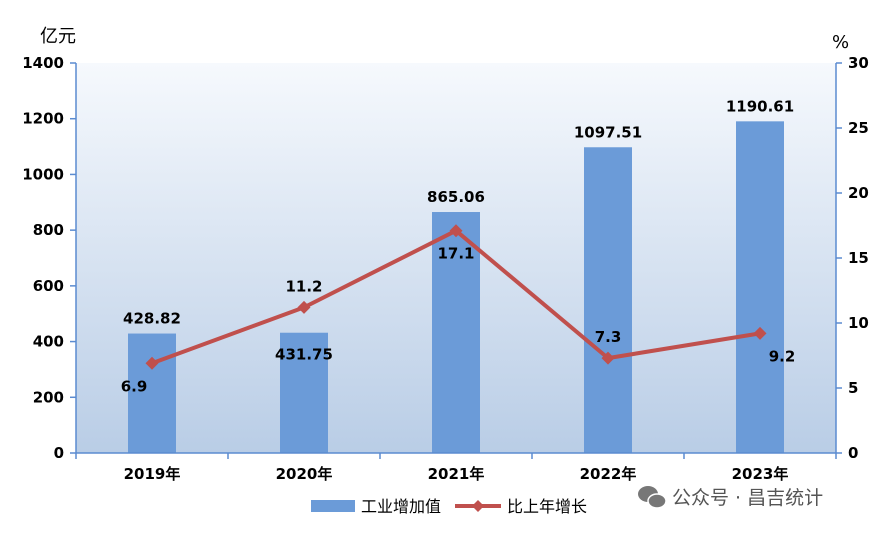 The image size is (894, 533). Describe the element at coordinates (760, 106) in the screenshot. I see `bar-value-label: 1190.61` at that location.